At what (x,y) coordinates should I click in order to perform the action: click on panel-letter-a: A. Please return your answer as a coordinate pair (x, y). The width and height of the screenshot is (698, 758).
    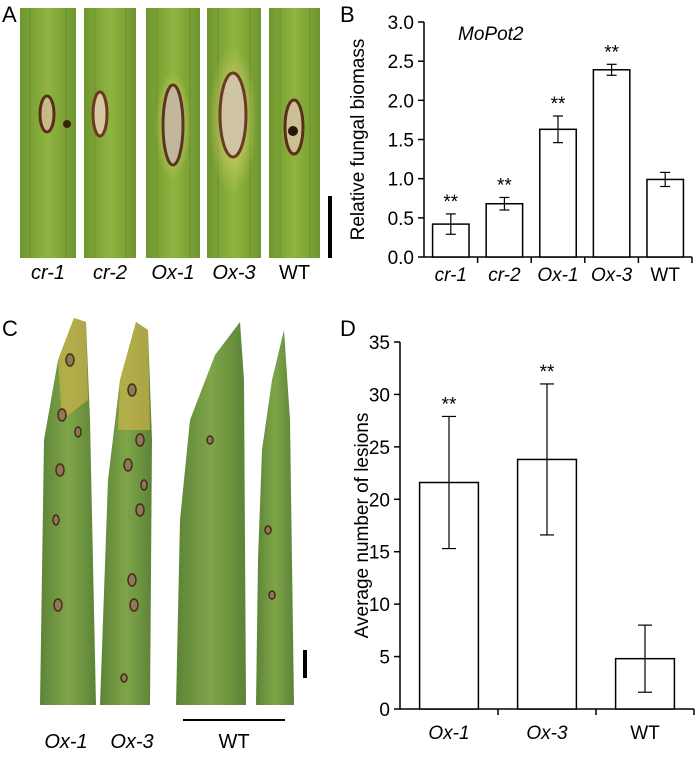
    Looking at the image, I should click on (9, 14).